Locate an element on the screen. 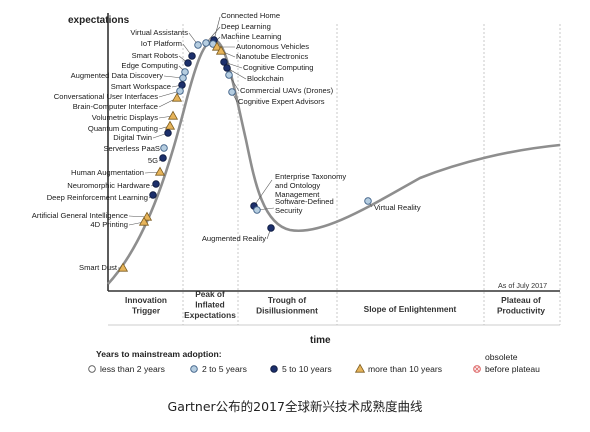 The image size is (590, 432). marker-neuromorphic-hardware is located at coordinates (156, 184).